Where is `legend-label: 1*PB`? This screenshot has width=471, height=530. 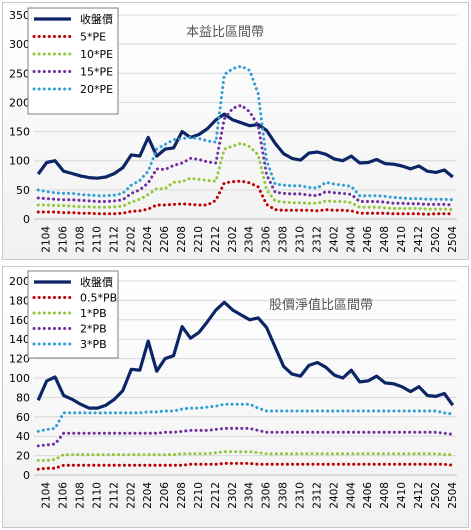 legend-label: 1*PB is located at coordinates (93, 313).